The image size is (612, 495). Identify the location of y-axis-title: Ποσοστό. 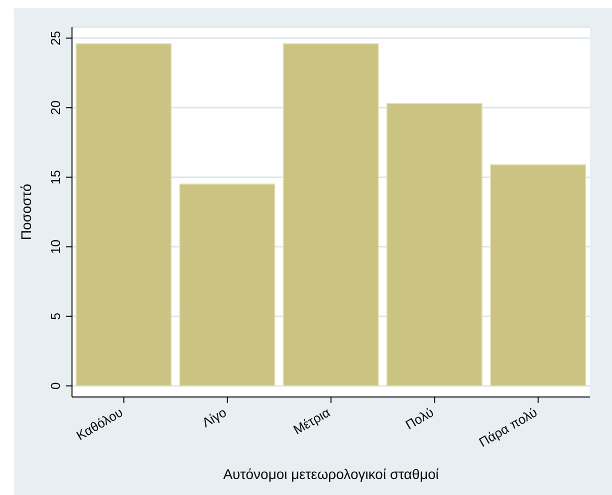
(26, 212).